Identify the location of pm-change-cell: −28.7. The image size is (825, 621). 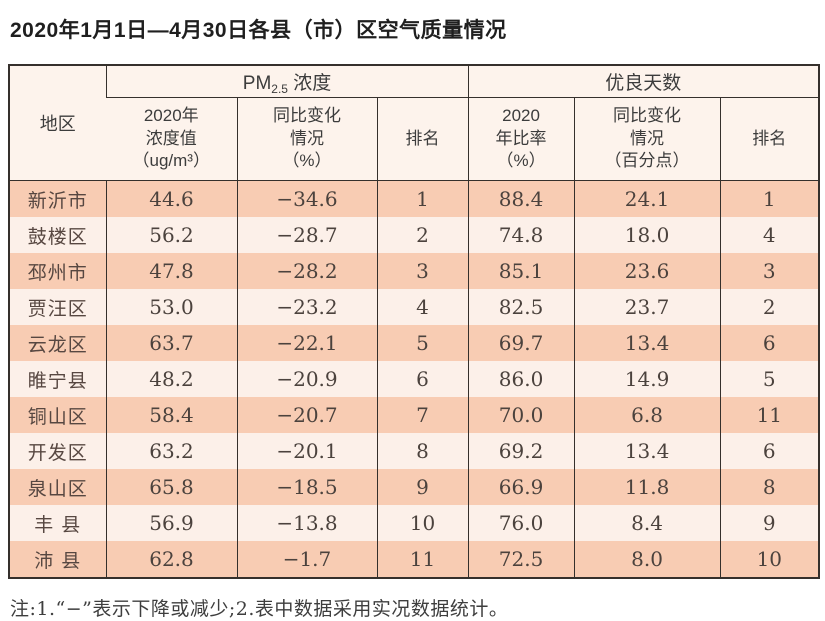
(306, 235).